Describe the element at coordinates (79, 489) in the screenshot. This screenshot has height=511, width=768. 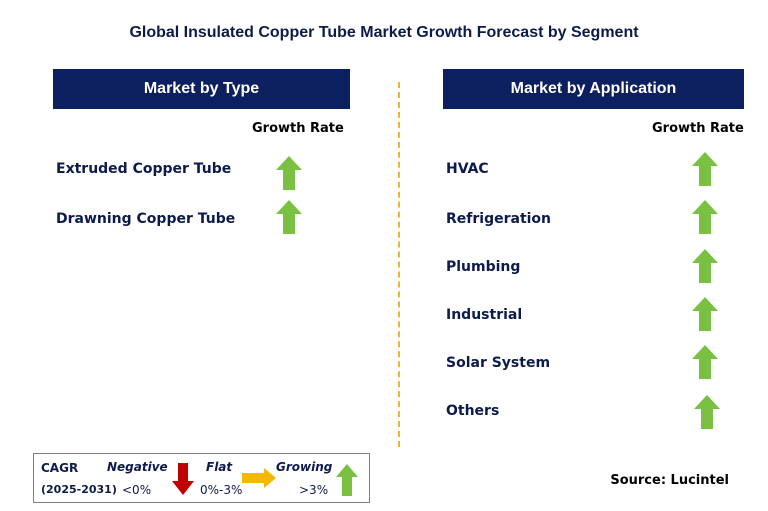
I see `legend-period: (2025-2031)` at that location.